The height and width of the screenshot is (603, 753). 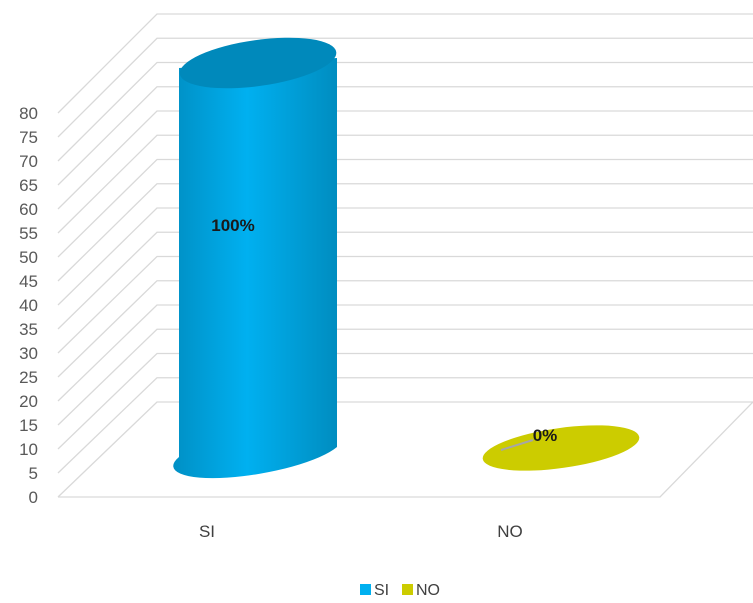 I want to click on y-tick-label: 50, so click(x=28, y=257).